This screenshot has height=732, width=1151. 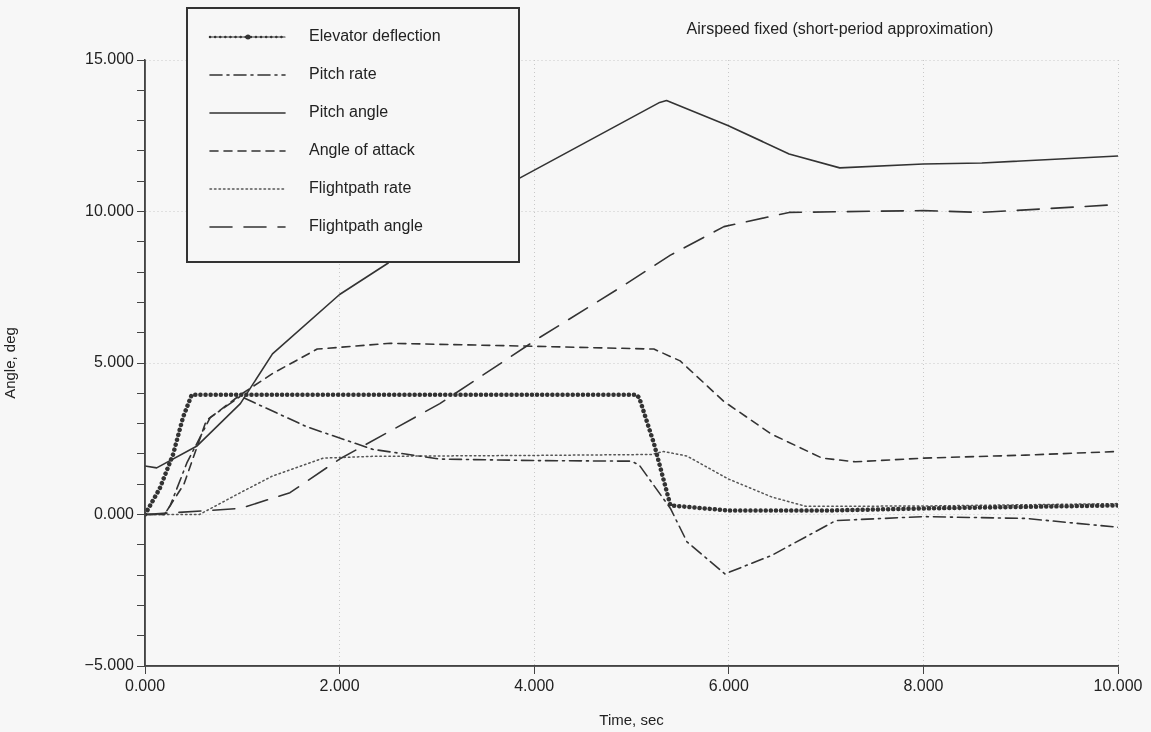 I want to click on legend-label: Pitch angle, so click(x=349, y=112).